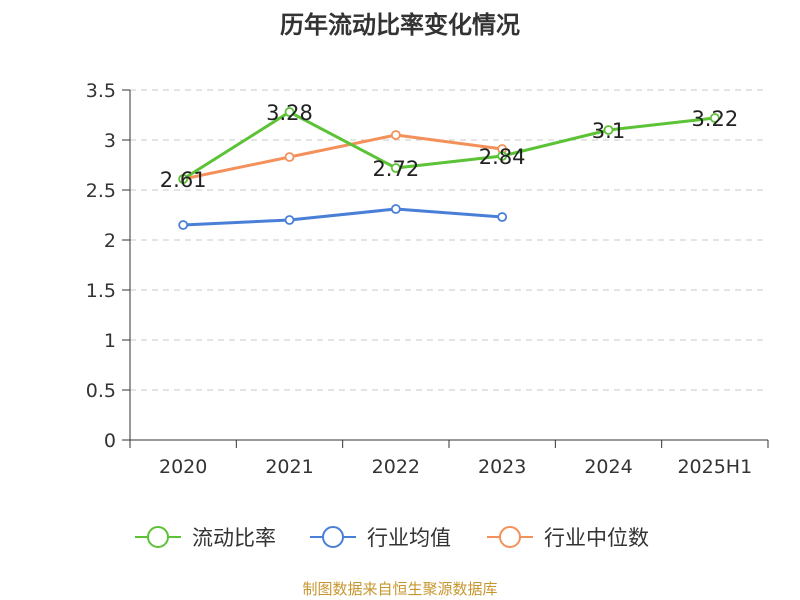 Image resolution: width=800 pixels, height=600 pixels. I want to click on data-label: 2.84, so click(502, 157).